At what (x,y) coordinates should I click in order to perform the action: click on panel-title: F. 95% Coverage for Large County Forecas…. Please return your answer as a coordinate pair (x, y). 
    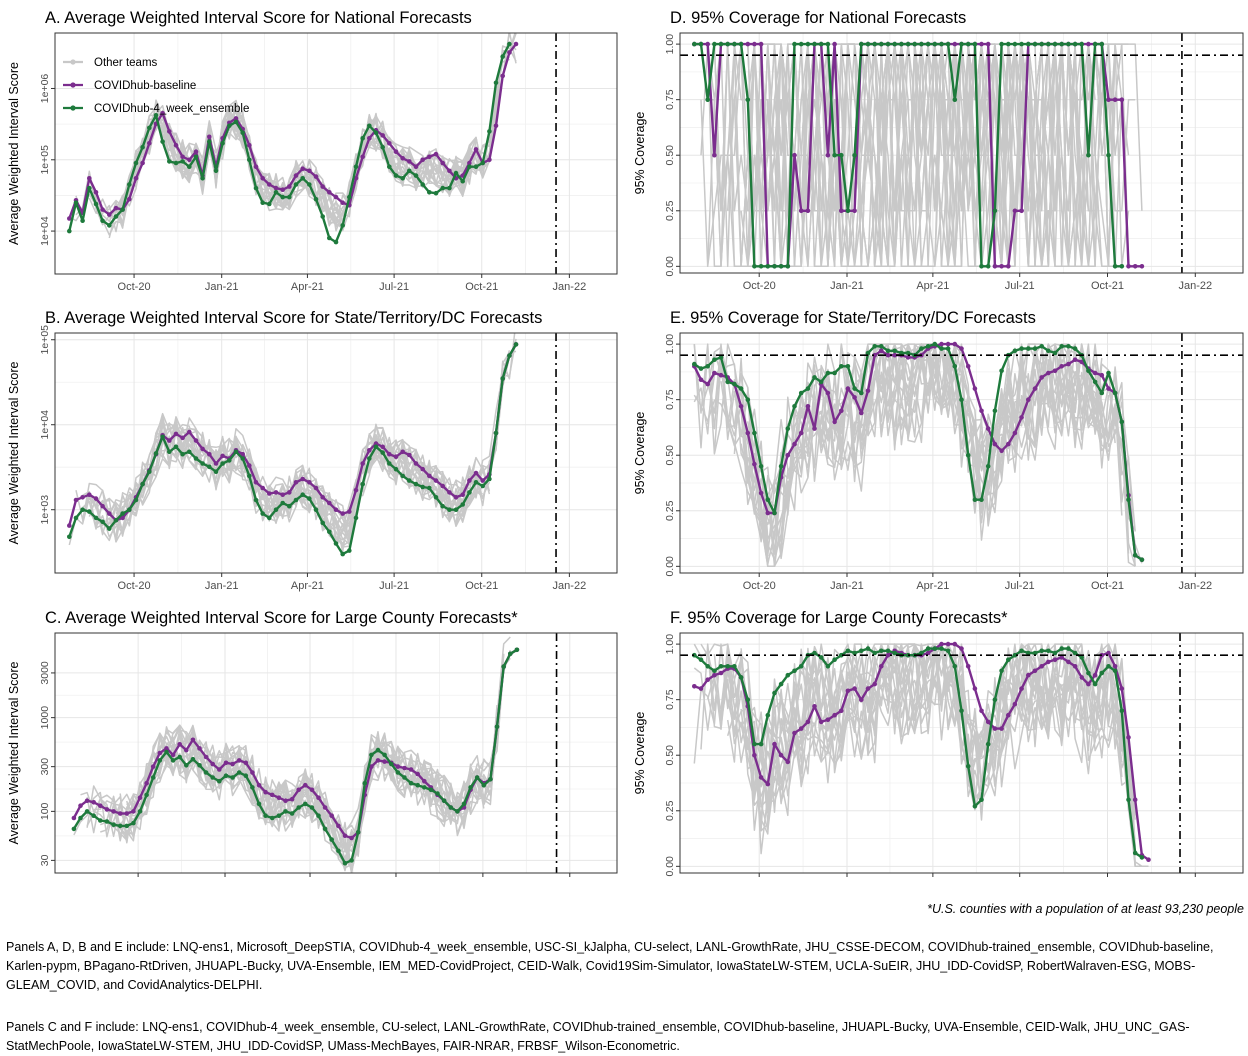
    Looking at the image, I should click on (839, 618).